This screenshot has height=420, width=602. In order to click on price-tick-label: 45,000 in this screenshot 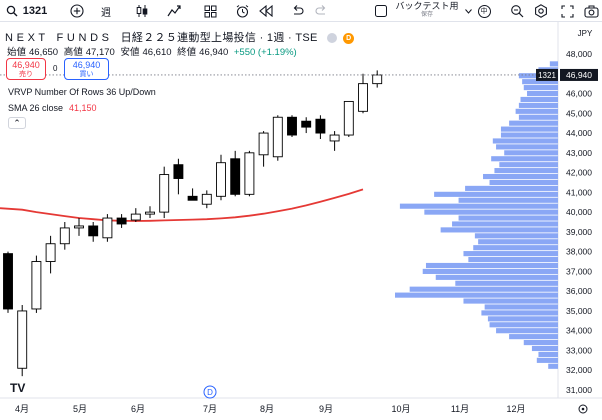, I will do `click(579, 113)`.